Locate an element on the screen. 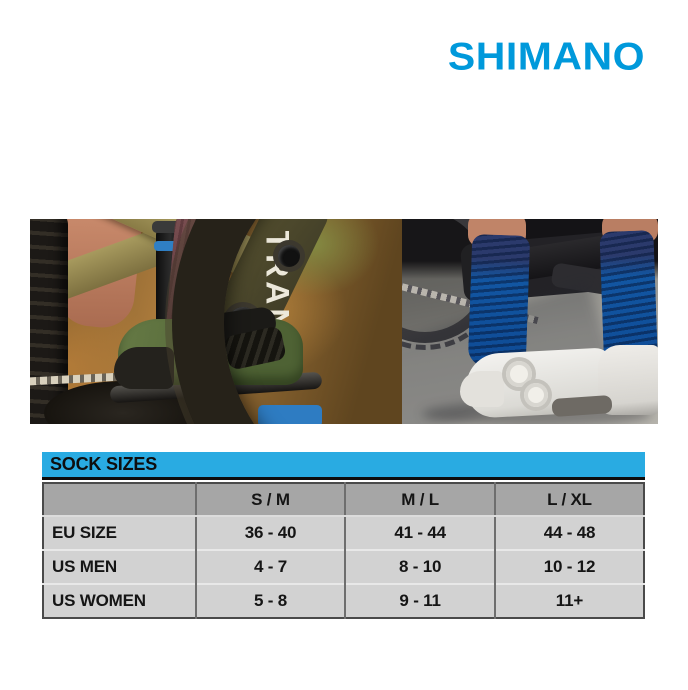 This screenshot has height=690, width=688. table-row-eu-size: EU SIZE 36 - 40 41 - 44 44 - 48 is located at coordinates (343, 533).